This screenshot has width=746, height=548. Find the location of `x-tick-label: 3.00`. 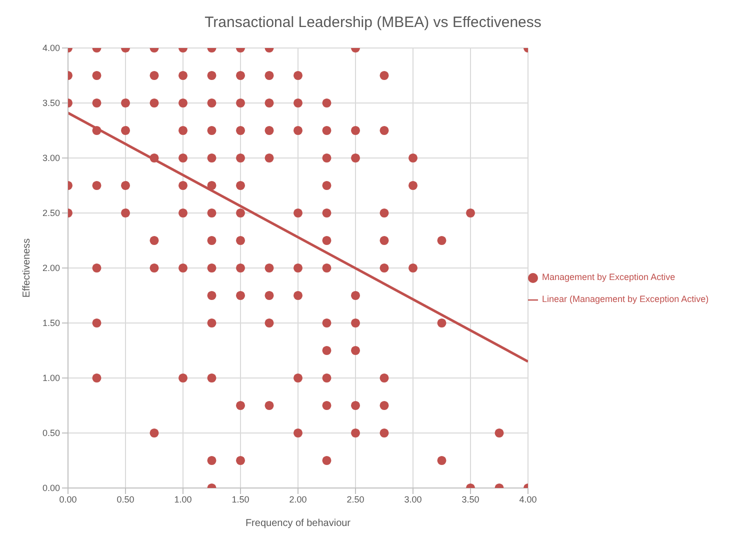

x-tick-label: 3.00 is located at coordinates (413, 499).